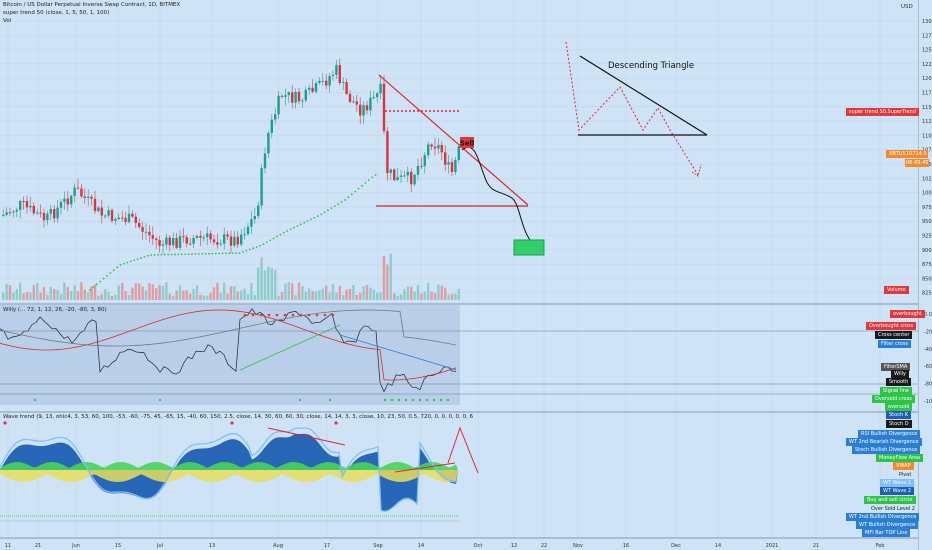  I want to click on willy-tick: -40.0, so click(928, 350).